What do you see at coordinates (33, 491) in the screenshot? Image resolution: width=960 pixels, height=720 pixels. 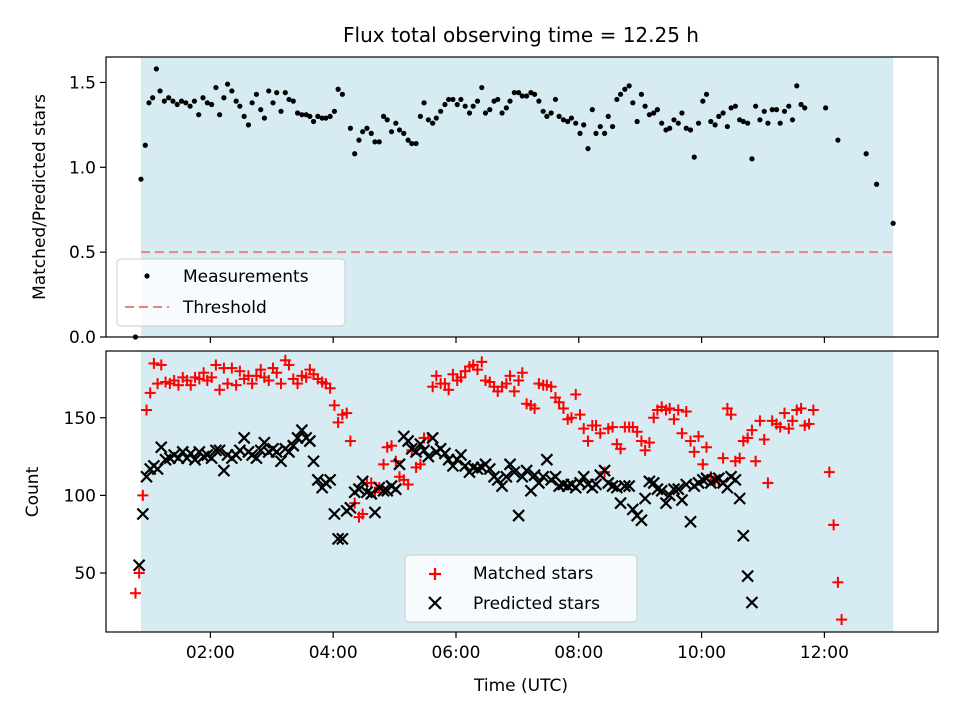 I see `y-axis-label: Count` at bounding box center [33, 491].